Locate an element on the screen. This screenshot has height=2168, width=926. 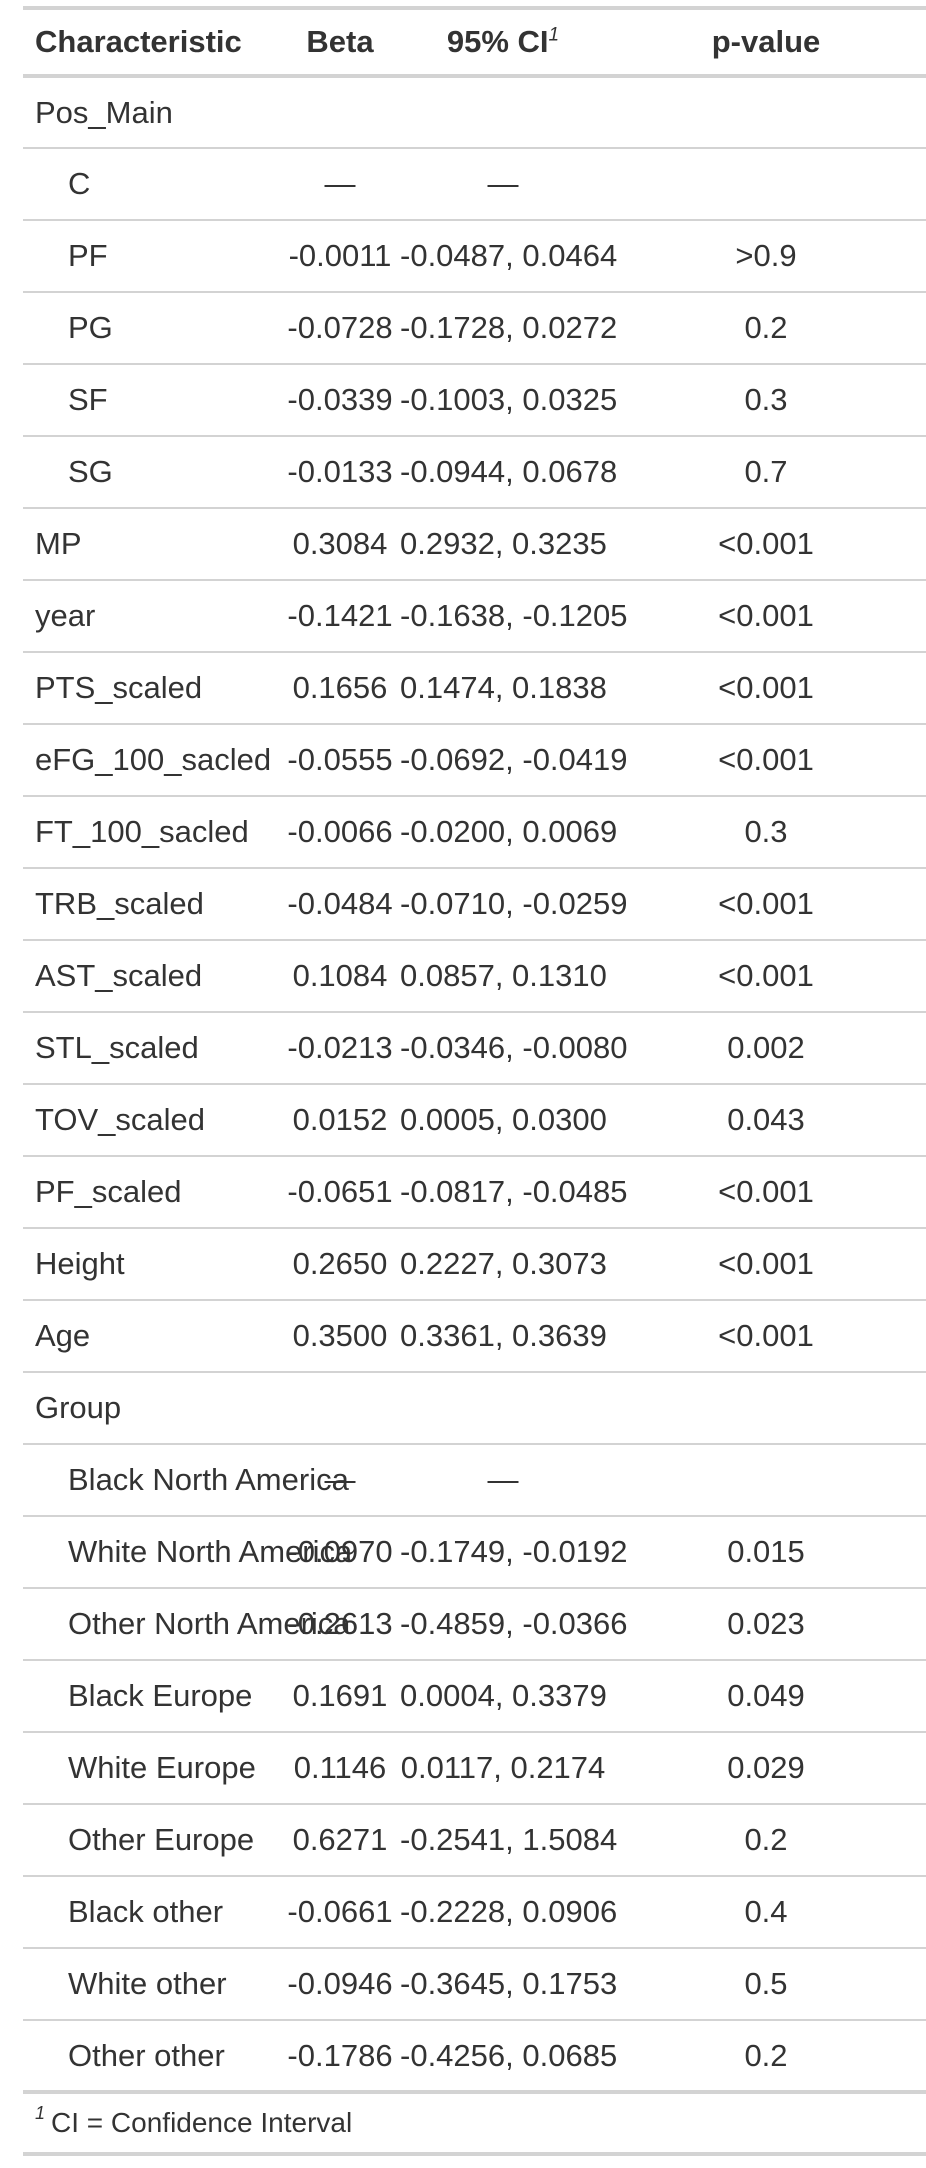
cell-beta: -0.0339 is located at coordinates (340, 399).